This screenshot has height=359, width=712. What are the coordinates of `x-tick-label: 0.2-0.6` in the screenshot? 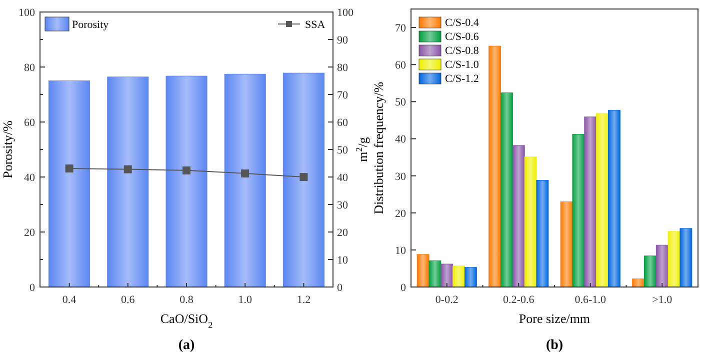 It's located at (519, 300).